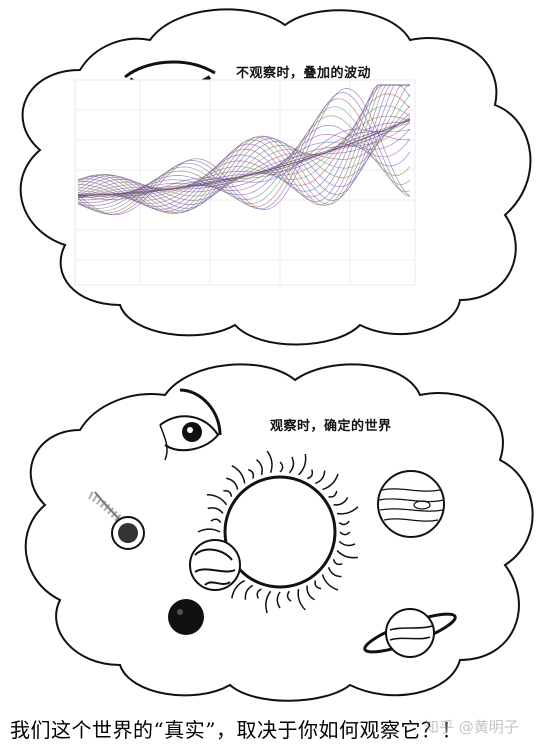  What do you see at coordinates (331, 426) in the screenshot?
I see `bottom-cloud-caption: 观察时，确定的世界` at bounding box center [331, 426].